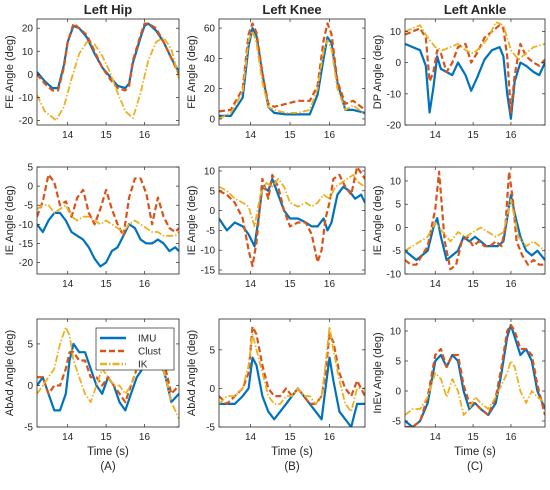 This screenshot has height=490, width=550. Describe the element at coordinates (394, 126) in the screenshot. I see `y-tick-label-r0c2: -20` at that location.